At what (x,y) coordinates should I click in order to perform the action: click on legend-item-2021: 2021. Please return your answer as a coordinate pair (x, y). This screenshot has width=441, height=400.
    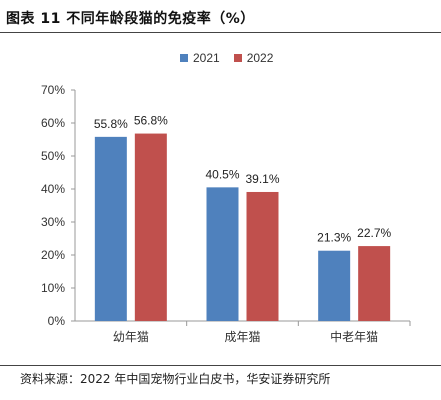
    Looking at the image, I should click on (200, 58).